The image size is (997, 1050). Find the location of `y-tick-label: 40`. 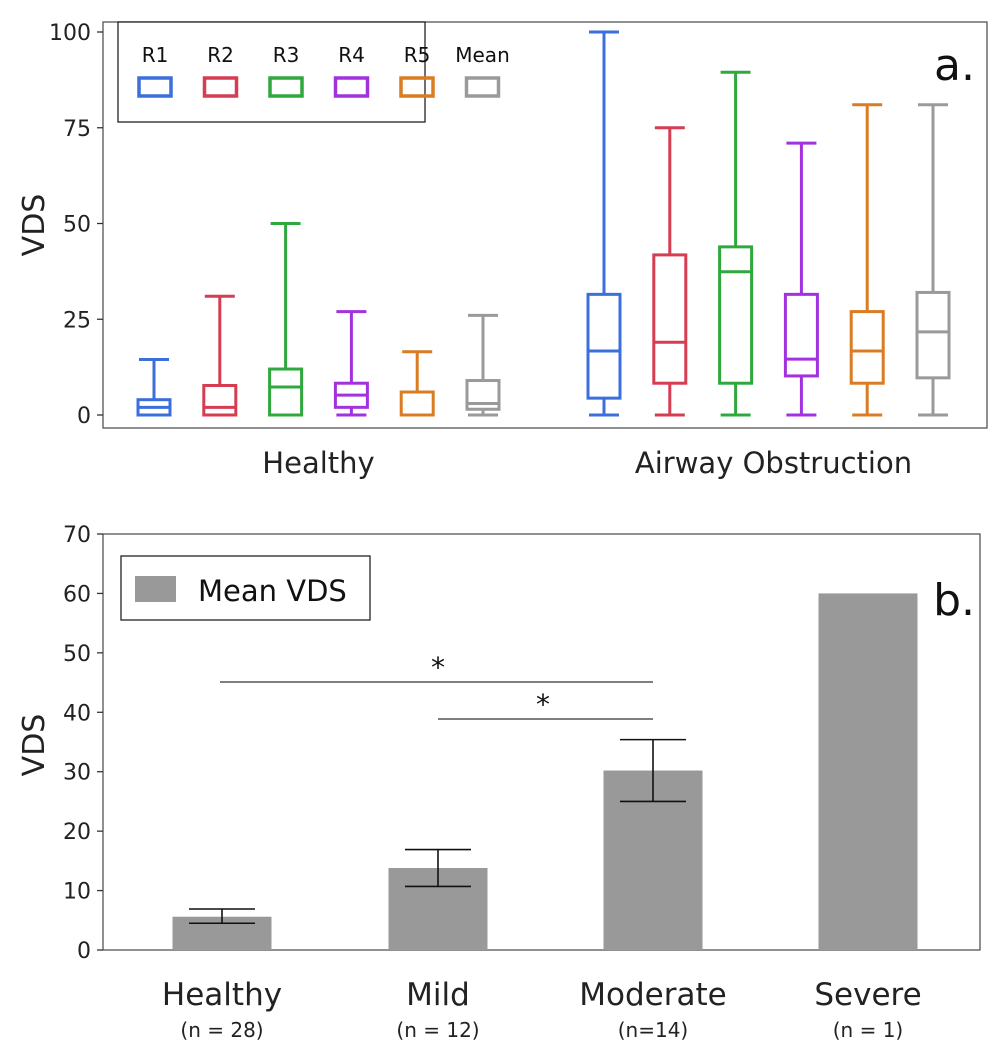

y-tick-label: 40 is located at coordinates (77, 713).